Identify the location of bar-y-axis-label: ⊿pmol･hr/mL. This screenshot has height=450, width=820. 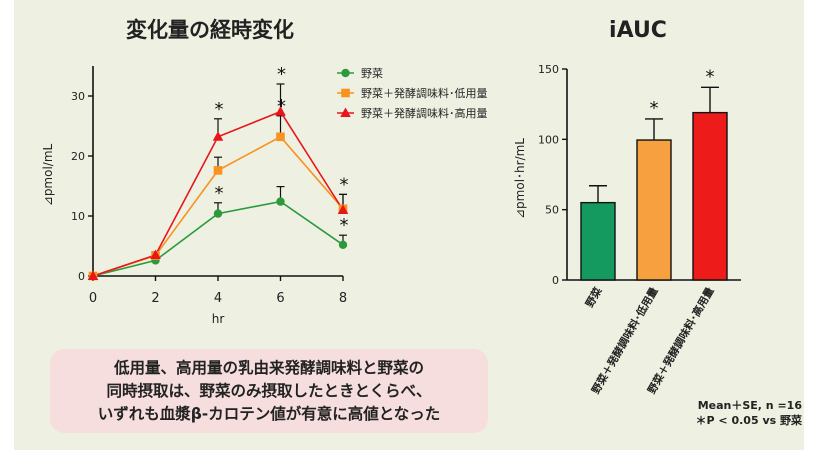
(520, 178).